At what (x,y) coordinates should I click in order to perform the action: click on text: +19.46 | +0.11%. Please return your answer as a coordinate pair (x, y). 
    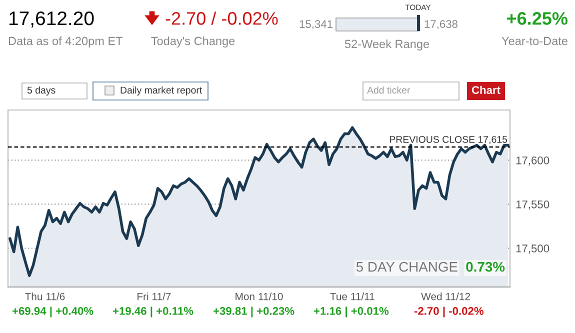
    Looking at the image, I should click on (153, 312).